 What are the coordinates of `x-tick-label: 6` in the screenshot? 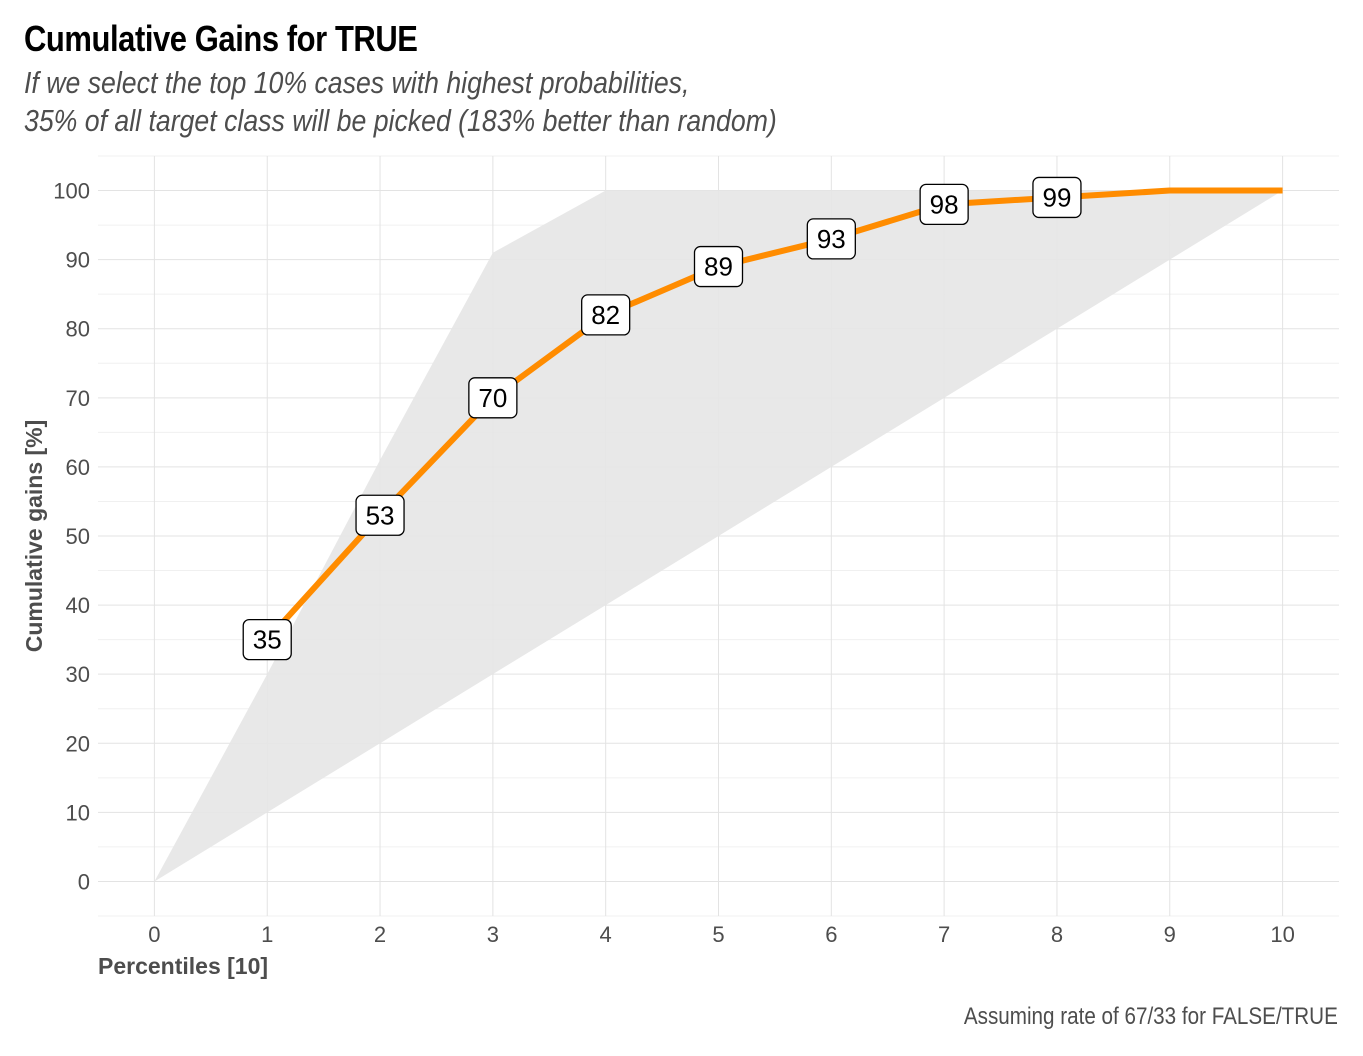 It's located at (831, 934).